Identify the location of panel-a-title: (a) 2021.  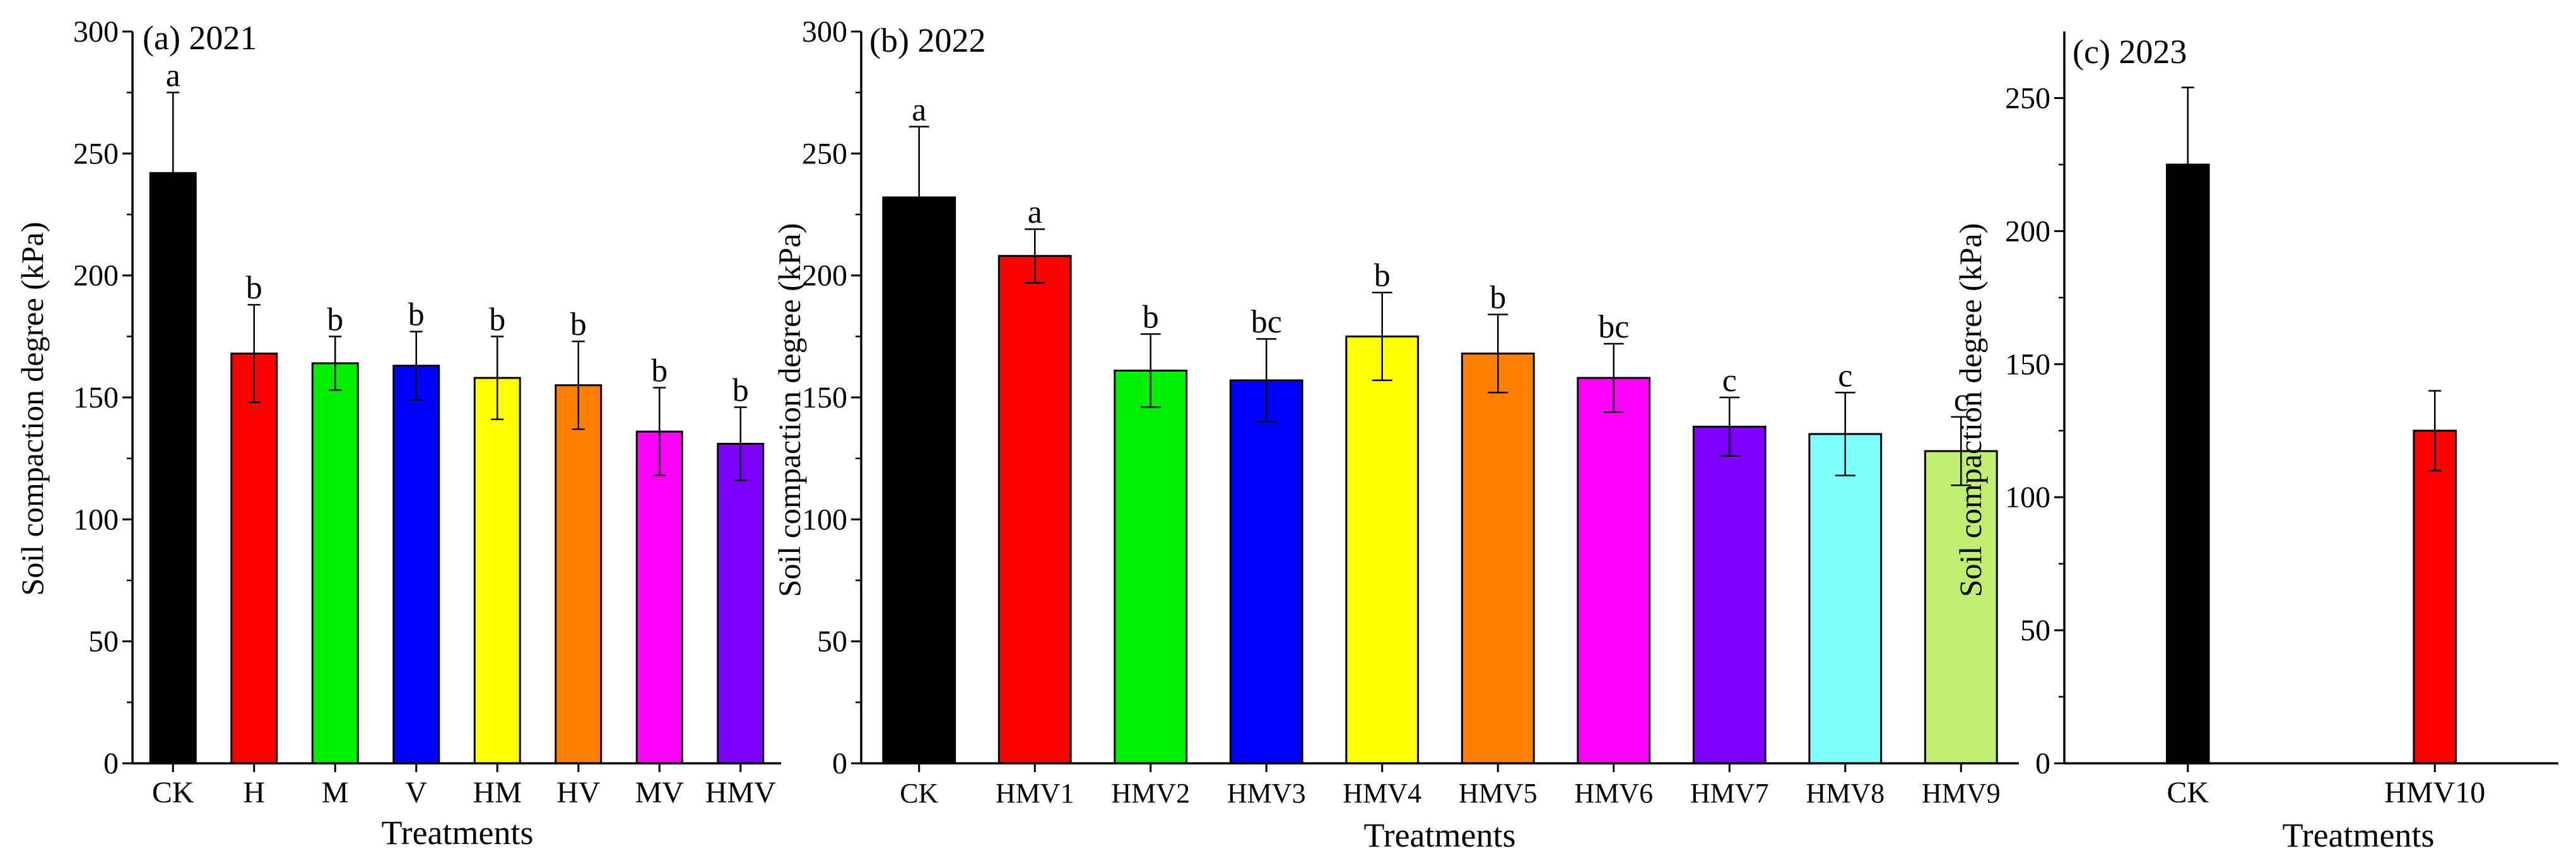
(200, 38).